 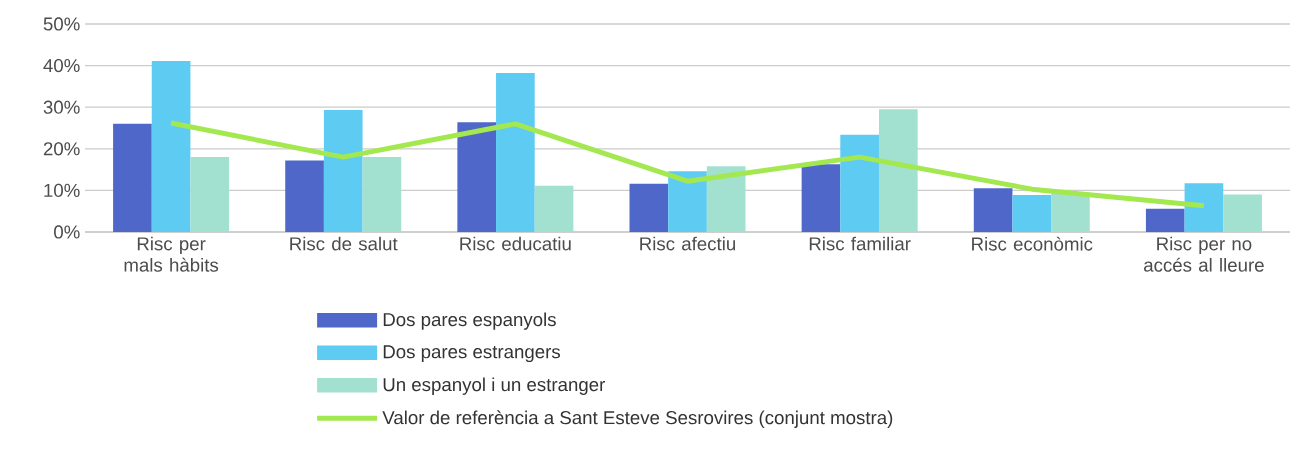 I want to click on y-tick-label: 10%, so click(x=62, y=190).